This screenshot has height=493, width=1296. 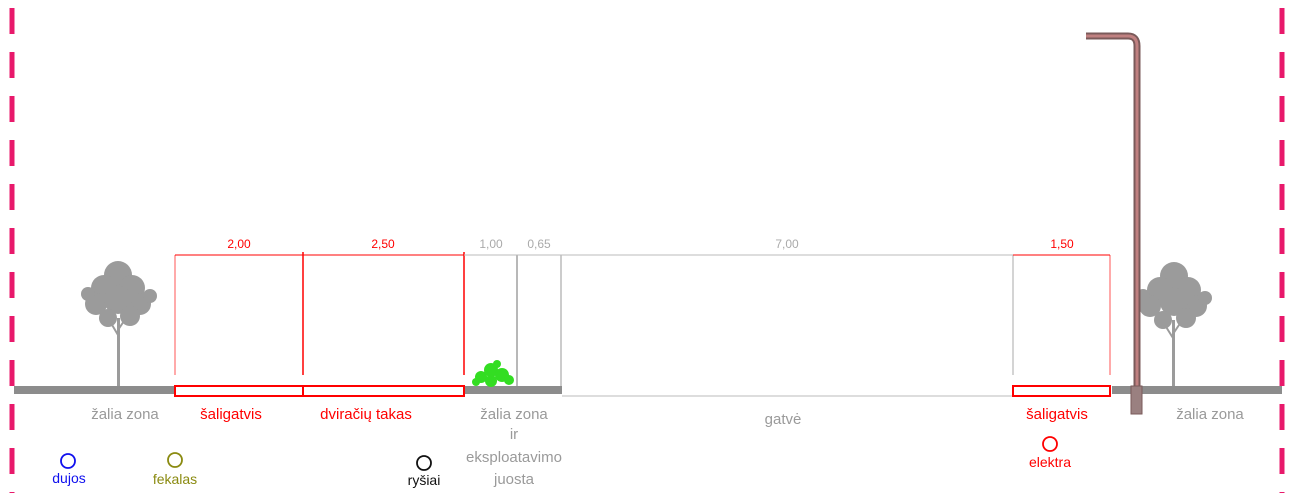 I want to click on utility-label-electric: elektra, so click(x=1050, y=462).